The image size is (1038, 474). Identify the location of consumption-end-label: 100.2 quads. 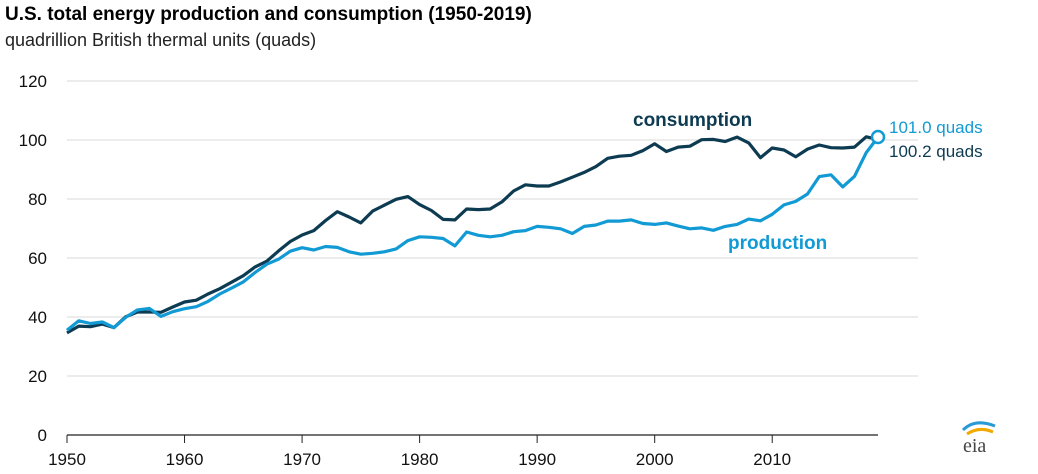
(936, 151).